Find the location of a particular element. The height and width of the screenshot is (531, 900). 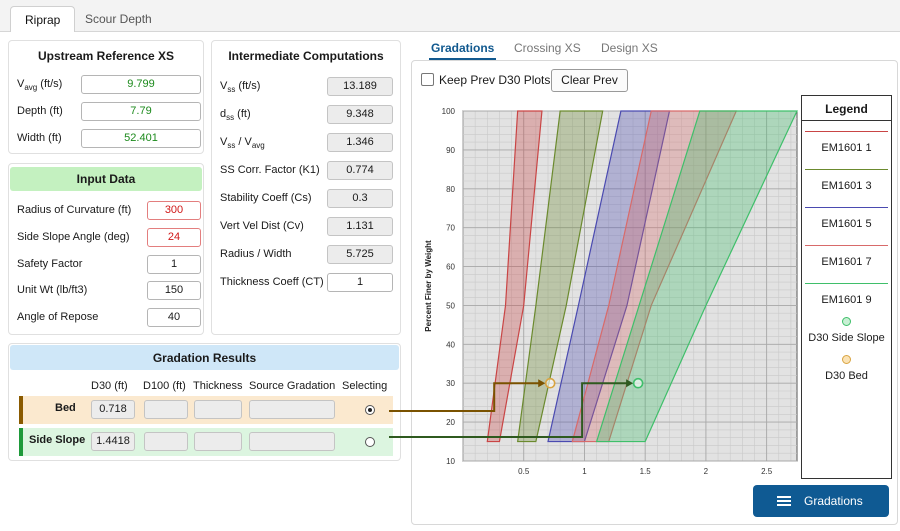

tab-design-xs: Design XS is located at coordinates (629, 48).